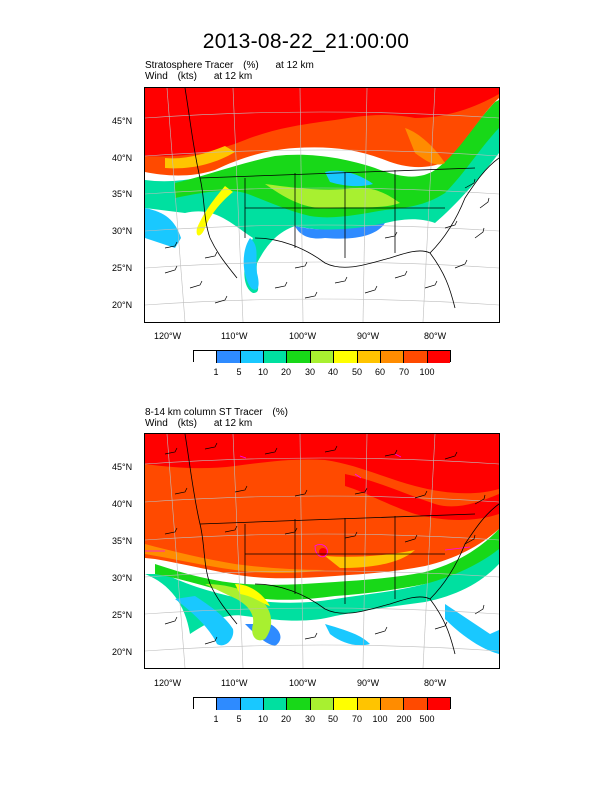 This screenshot has height=792, width=612. I want to click on panel1-colorbar, so click(322, 356).